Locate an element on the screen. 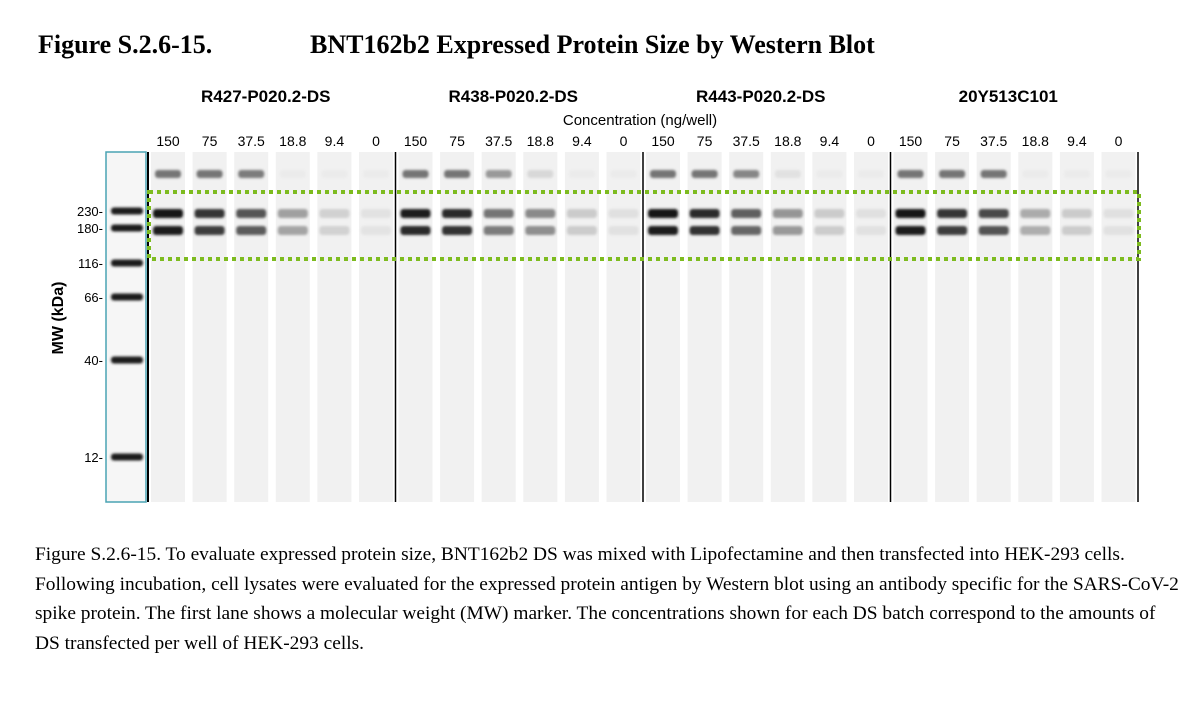 The image size is (1200, 705). mw-marker-lane-group: 230- 180- 116- 66- 40- 12- is located at coordinates (112, 327).